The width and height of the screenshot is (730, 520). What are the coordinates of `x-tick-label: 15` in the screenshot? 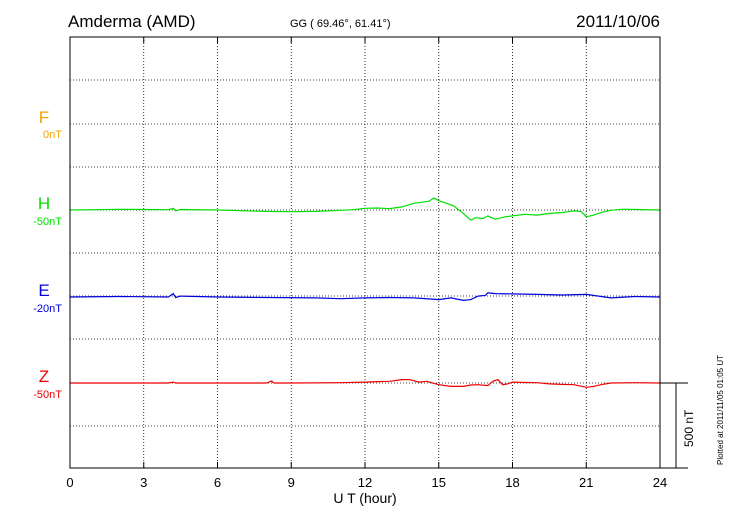 It's located at (439, 482).